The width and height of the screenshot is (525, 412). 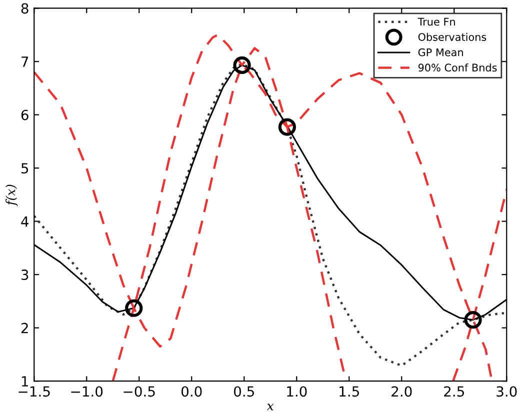 I want to click on y-tick-label: 2, so click(x=24, y=328).